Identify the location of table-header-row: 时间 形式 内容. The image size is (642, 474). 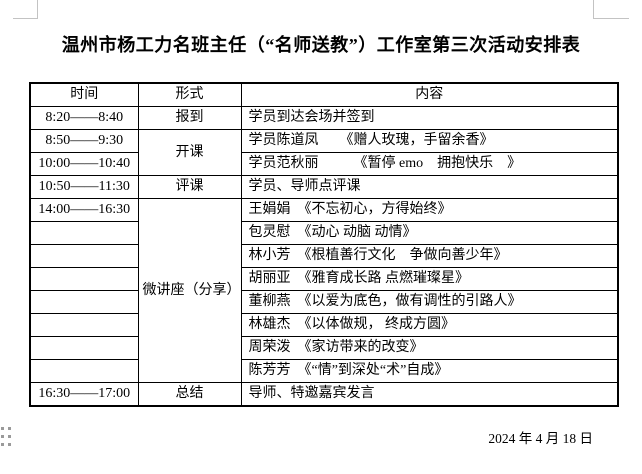
(324, 94).